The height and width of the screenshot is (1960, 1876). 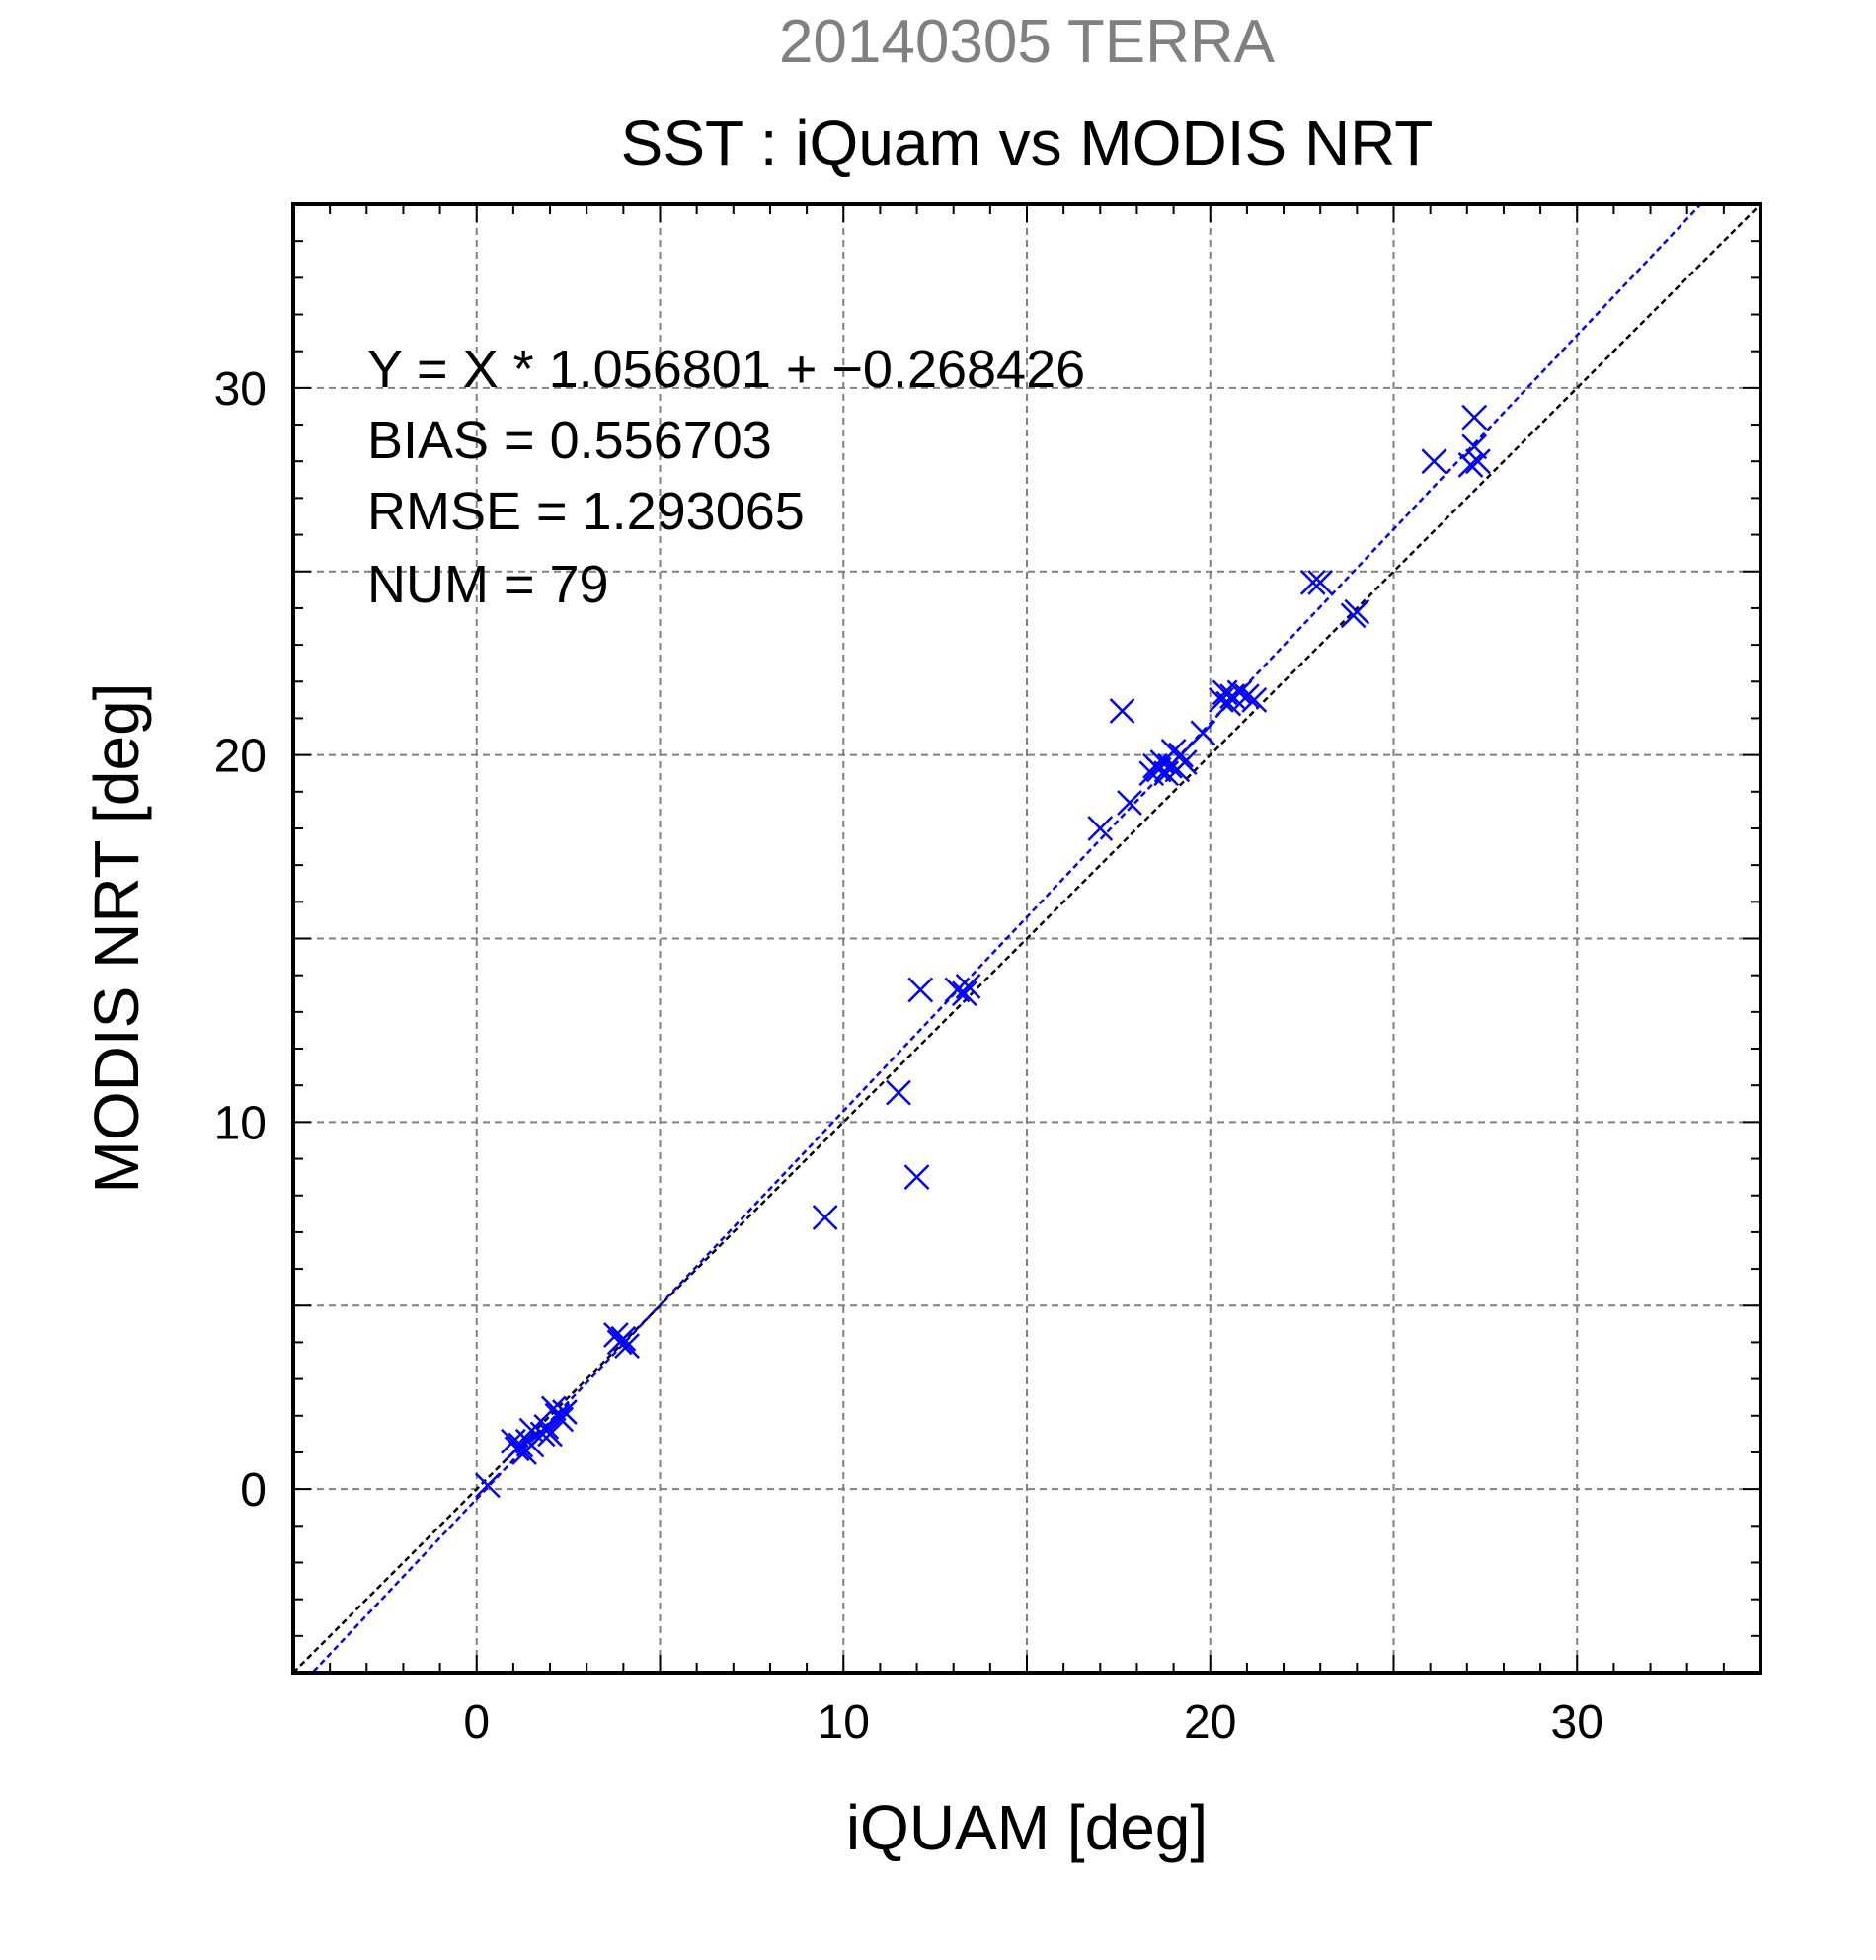 I want to click on num-value: NUM = 79, so click(x=488, y=584).